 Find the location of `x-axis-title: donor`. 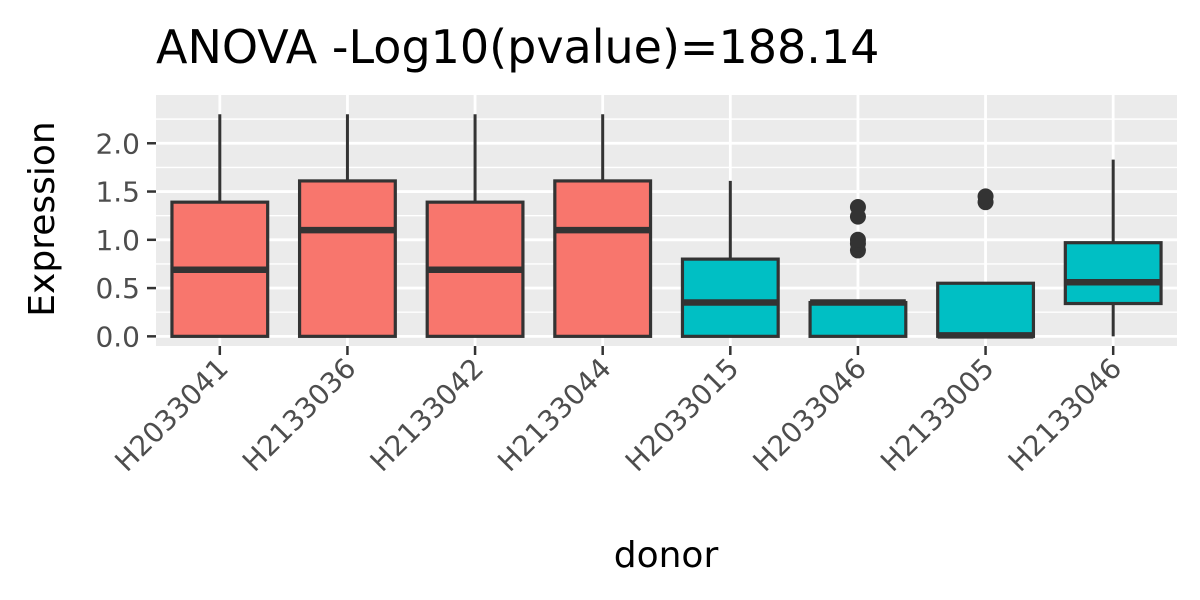

x-axis-title: donor is located at coordinates (666, 555).